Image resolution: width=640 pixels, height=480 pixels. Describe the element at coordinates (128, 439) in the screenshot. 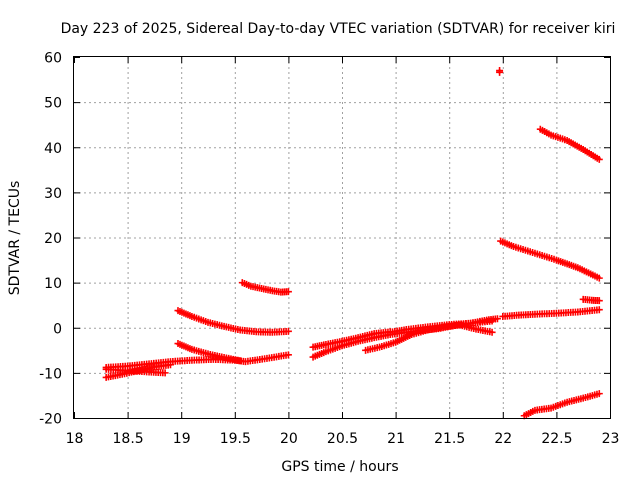

I see `x-tick-label: 18.5` at that location.